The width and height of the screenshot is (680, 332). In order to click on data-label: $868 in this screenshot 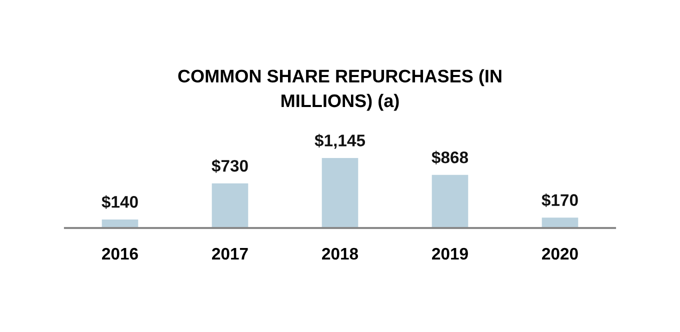, I will do `click(450, 157)`.